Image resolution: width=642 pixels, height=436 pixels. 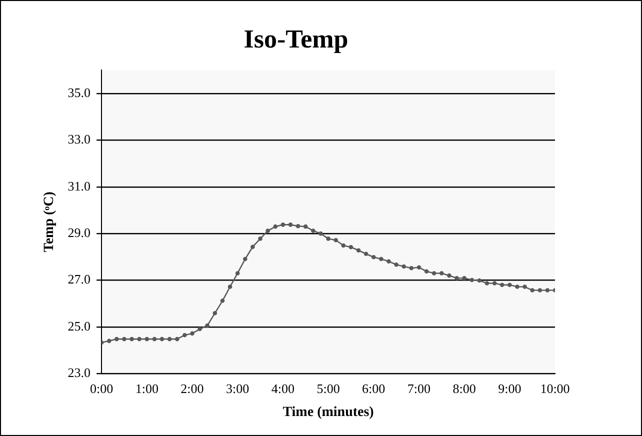 What do you see at coordinates (419, 388) in the screenshot?
I see `x-tick-label: 7:00` at bounding box center [419, 388].